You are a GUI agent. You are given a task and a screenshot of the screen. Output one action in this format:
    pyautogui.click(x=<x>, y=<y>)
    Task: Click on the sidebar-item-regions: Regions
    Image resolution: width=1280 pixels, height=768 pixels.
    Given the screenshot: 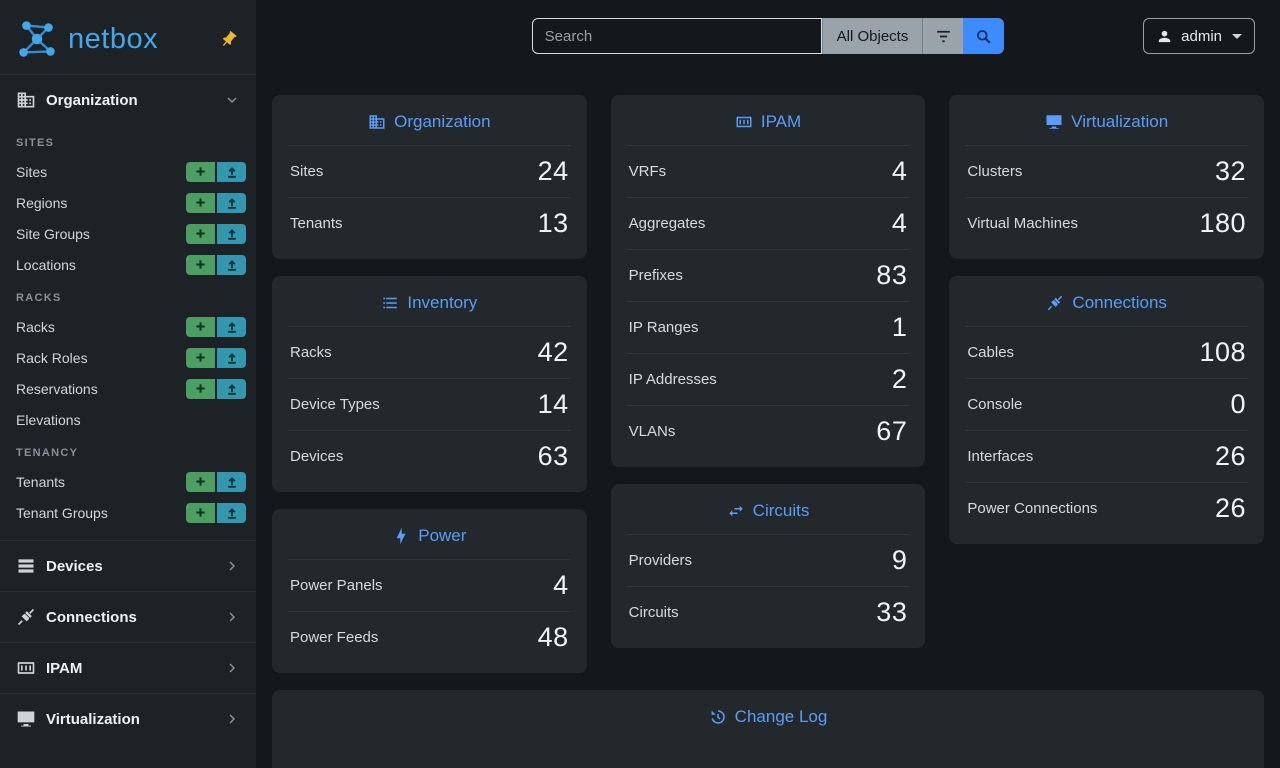 What is the action you would take?
    pyautogui.click(x=128, y=202)
    